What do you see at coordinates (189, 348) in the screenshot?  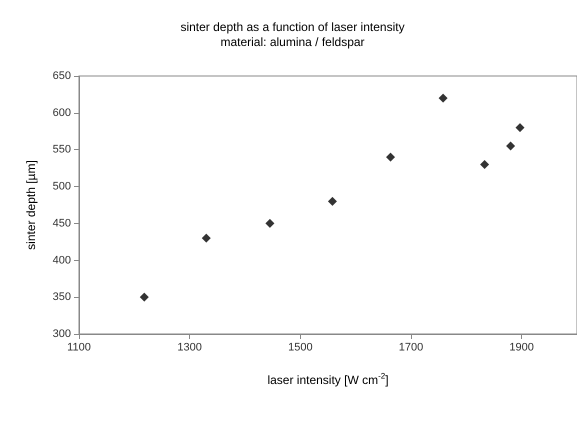 I see `x-tick-label: 1300` at bounding box center [189, 348].